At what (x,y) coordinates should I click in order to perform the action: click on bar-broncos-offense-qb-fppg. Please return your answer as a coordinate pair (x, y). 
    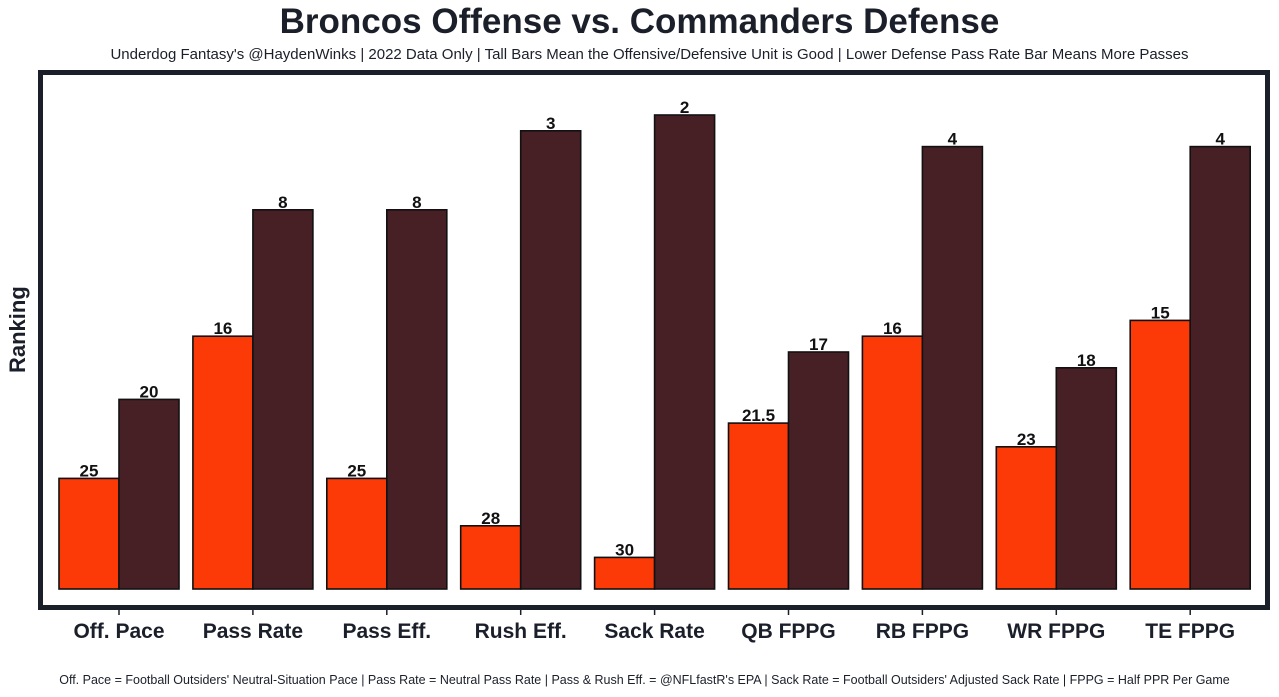
    Looking at the image, I should click on (758, 506).